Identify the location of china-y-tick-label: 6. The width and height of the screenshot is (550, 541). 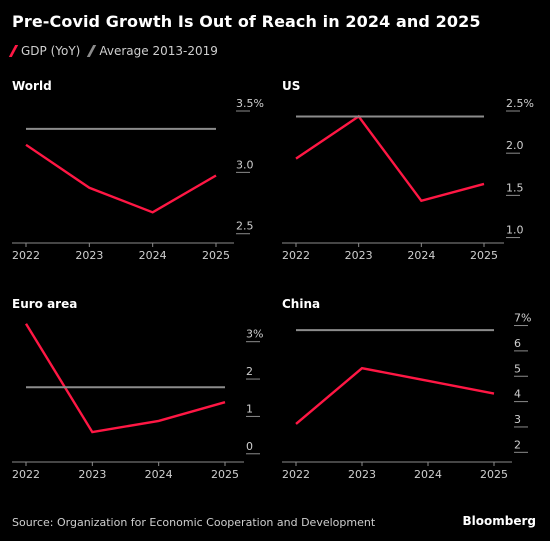
(517, 343).